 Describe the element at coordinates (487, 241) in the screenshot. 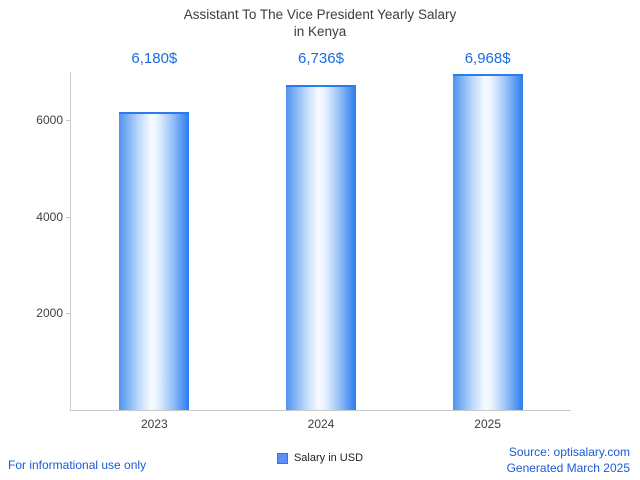

I see `bar-2025` at that location.